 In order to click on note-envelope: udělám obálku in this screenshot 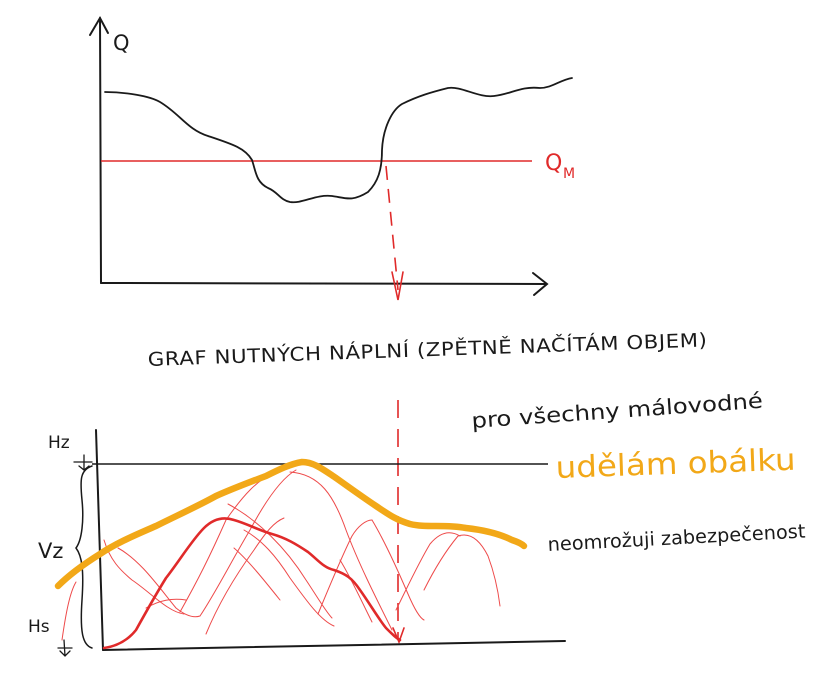, I will do `click(675, 464)`.